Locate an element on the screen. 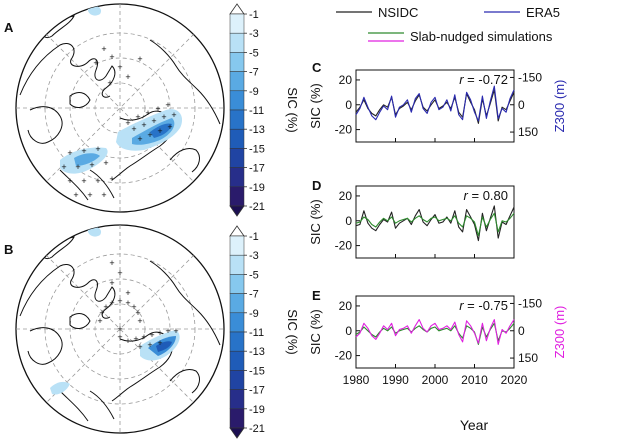 This screenshot has width=638, height=442. correlation-annotation: r = 0.80 is located at coordinates (486, 195).